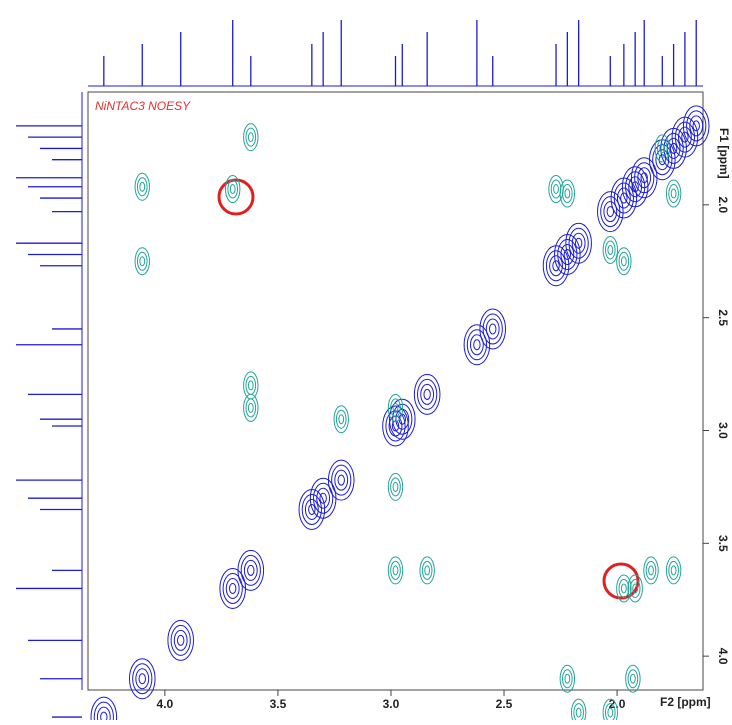 The height and width of the screenshot is (725, 732). What do you see at coordinates (278, 704) in the screenshot?
I see `x-tick-label: 3.5` at bounding box center [278, 704].